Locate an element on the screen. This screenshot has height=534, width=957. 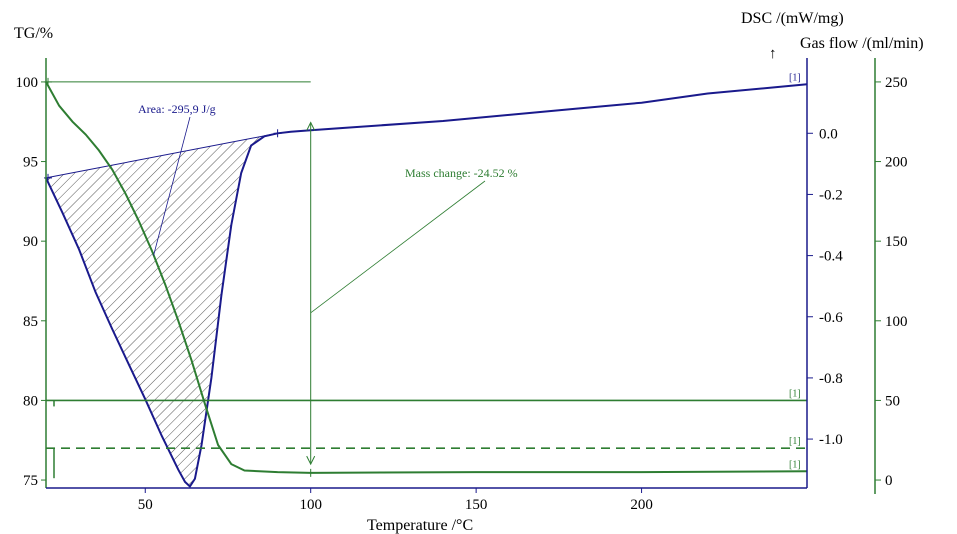
mass-change-arrow-head-up is located at coordinates (311, 126).